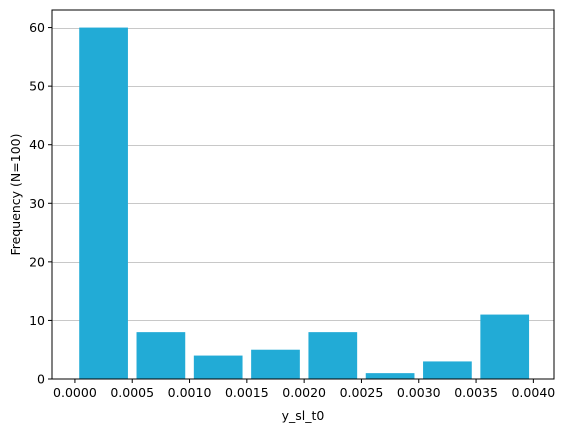  I want to click on y-axis-label: Frequency (N=100), so click(15, 195).